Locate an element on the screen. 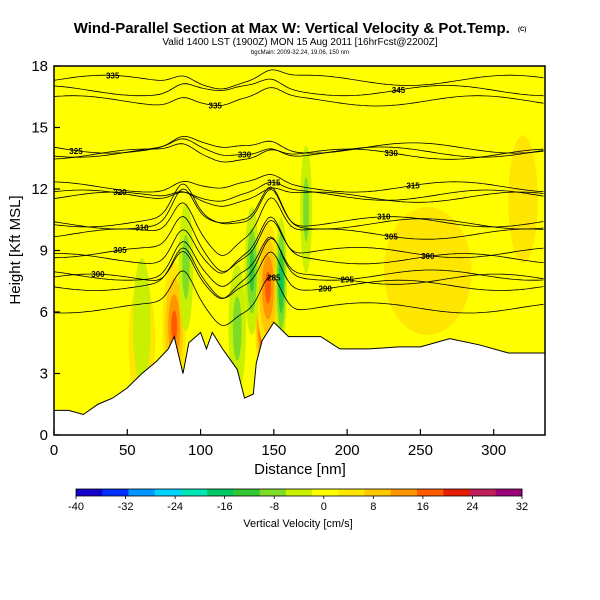  title-mark: (C) is located at coordinates (522, 30).